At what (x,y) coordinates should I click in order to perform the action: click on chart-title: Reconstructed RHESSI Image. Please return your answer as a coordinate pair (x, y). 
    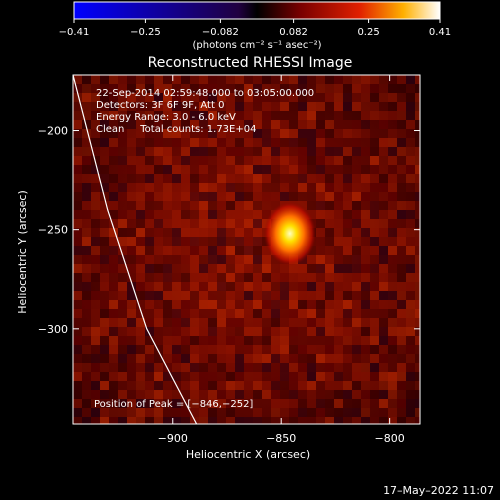
    Looking at the image, I should click on (250, 63).